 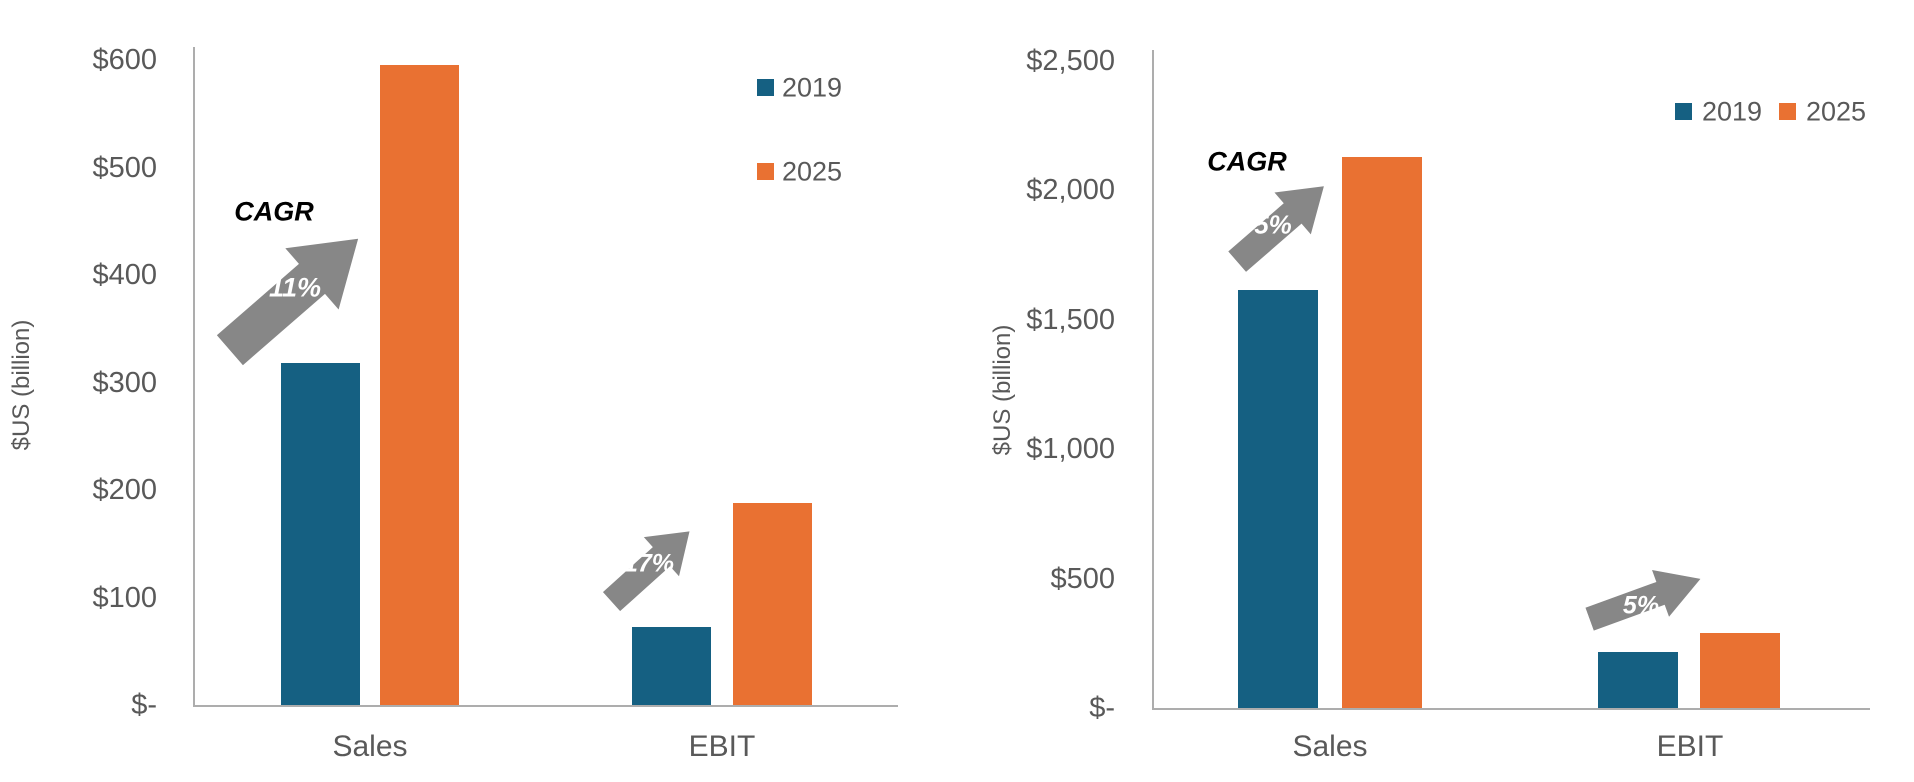 I want to click on cagr-arrow-label: 17%, so click(x=649, y=563).